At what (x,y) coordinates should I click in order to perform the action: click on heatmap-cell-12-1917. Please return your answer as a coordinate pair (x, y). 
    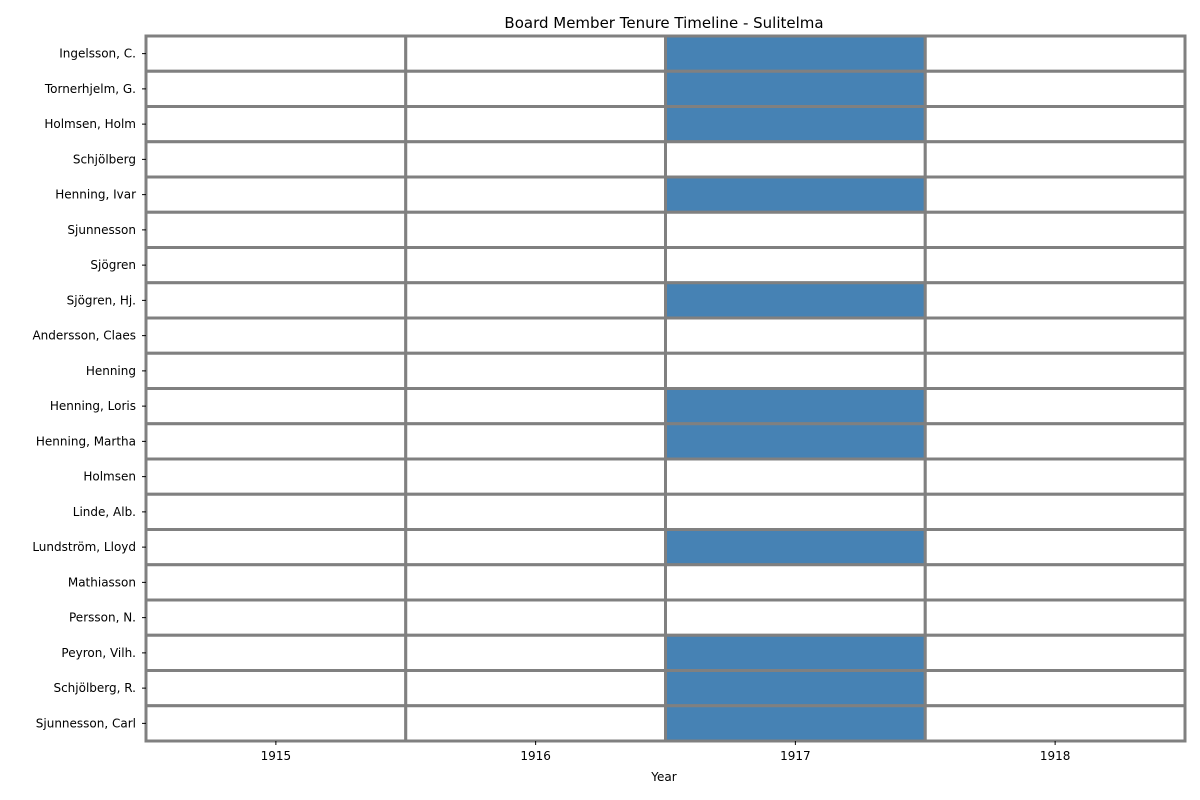
    Looking at the image, I should click on (795, 441).